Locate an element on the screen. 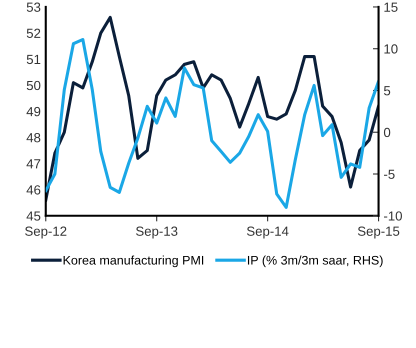 The image size is (416, 348). x-tick-label: Sep-13 is located at coordinates (157, 232).